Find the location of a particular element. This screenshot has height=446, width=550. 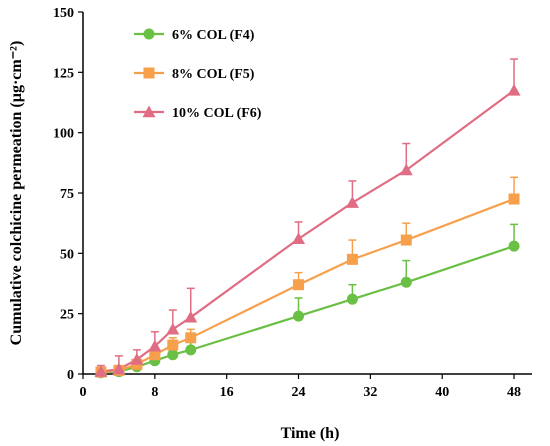

y-tick-label: 25 is located at coordinates (67, 315).